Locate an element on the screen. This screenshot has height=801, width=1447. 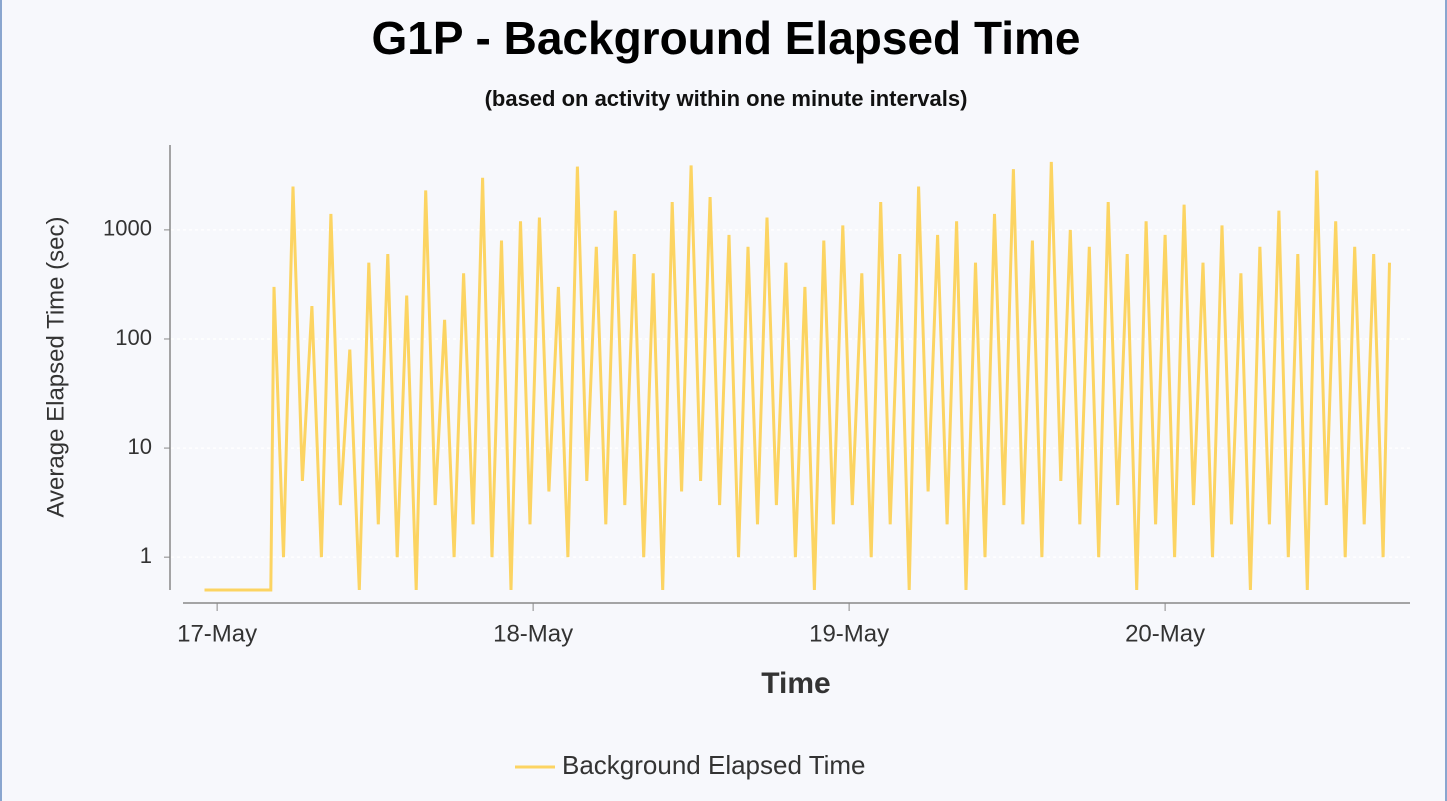
x-axis-label: Time is located at coordinates (795, 683).